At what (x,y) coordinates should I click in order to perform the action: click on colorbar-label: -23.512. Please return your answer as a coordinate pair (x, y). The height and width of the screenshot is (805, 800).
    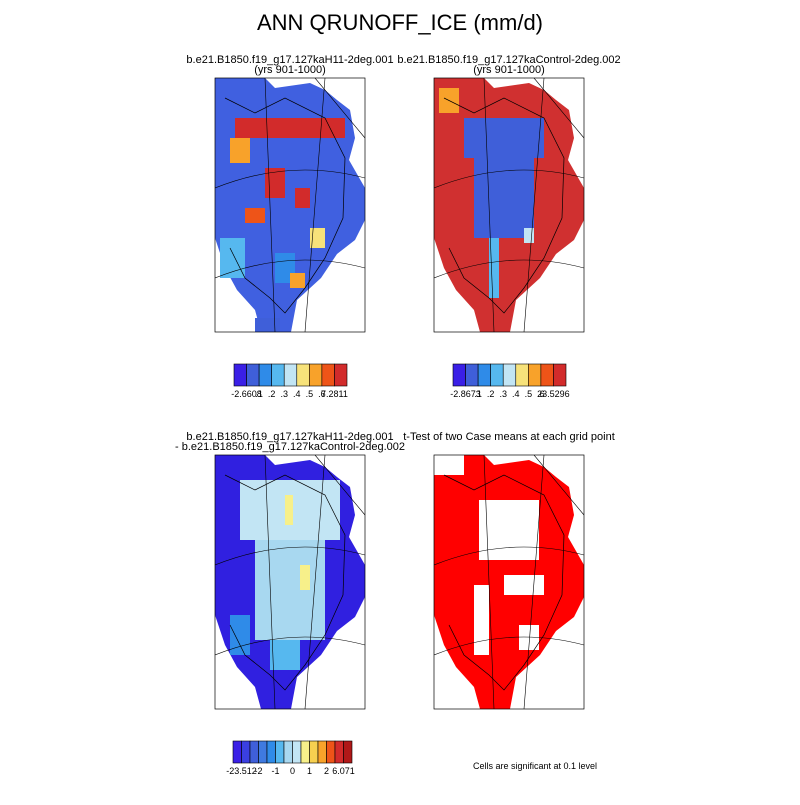
    Looking at the image, I should click on (241, 771).